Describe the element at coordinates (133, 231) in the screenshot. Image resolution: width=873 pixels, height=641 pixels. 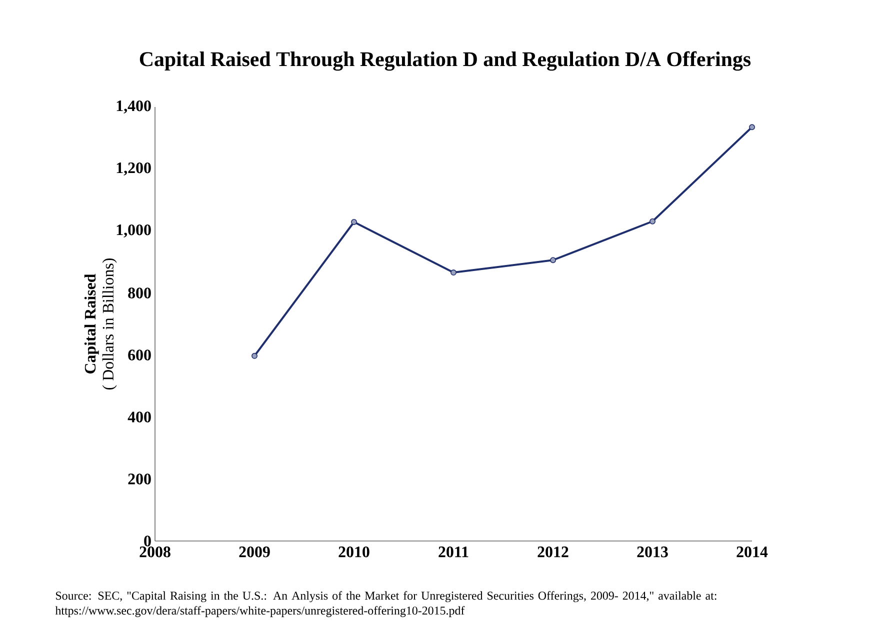
I see `y-tick-label: 1,000` at that location.